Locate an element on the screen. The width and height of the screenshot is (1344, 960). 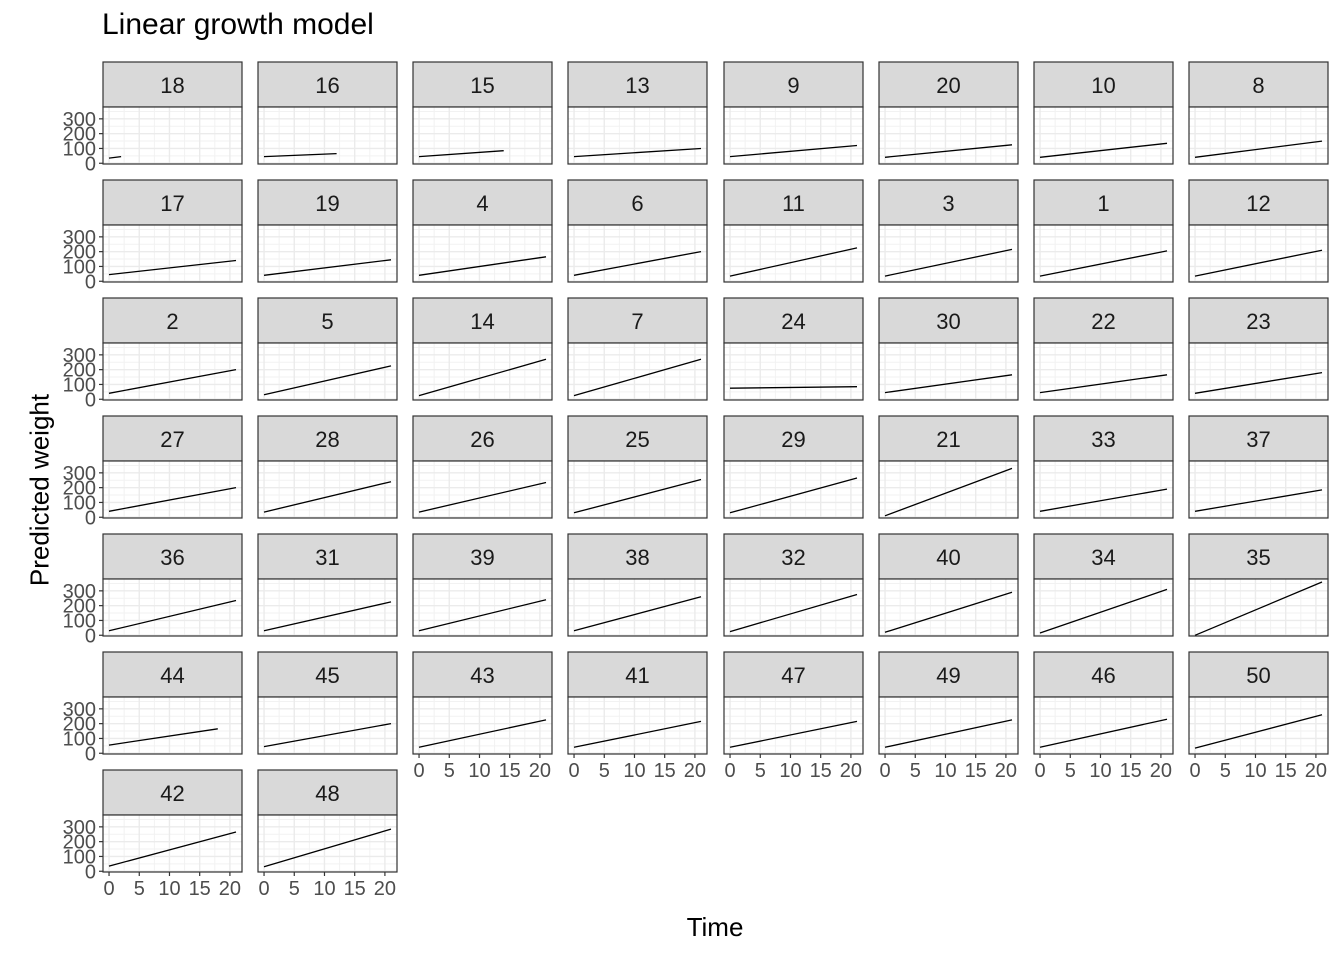
facet-strip-label: 40 is located at coordinates (948, 557).